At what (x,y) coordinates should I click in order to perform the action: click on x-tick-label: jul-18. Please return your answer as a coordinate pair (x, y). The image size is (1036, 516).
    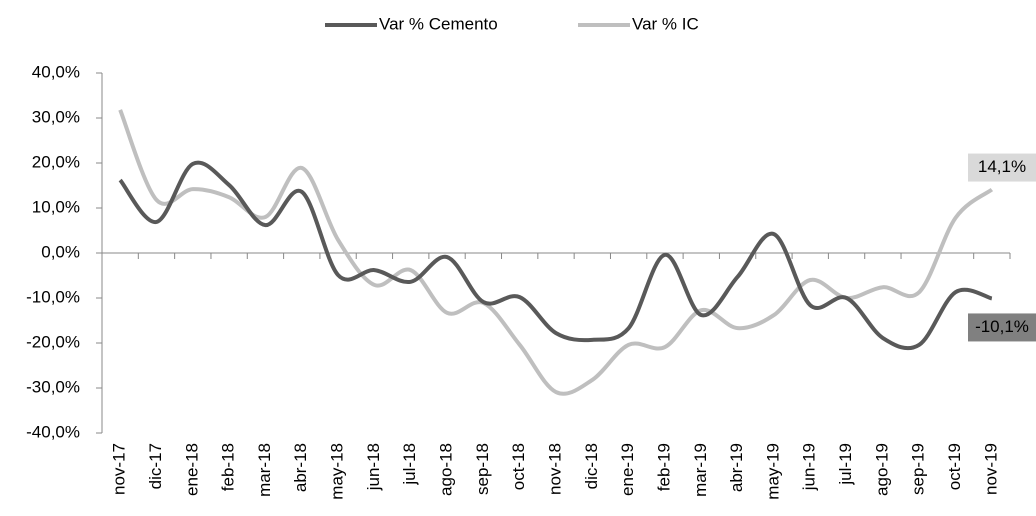
    Looking at the image, I should click on (409, 464).